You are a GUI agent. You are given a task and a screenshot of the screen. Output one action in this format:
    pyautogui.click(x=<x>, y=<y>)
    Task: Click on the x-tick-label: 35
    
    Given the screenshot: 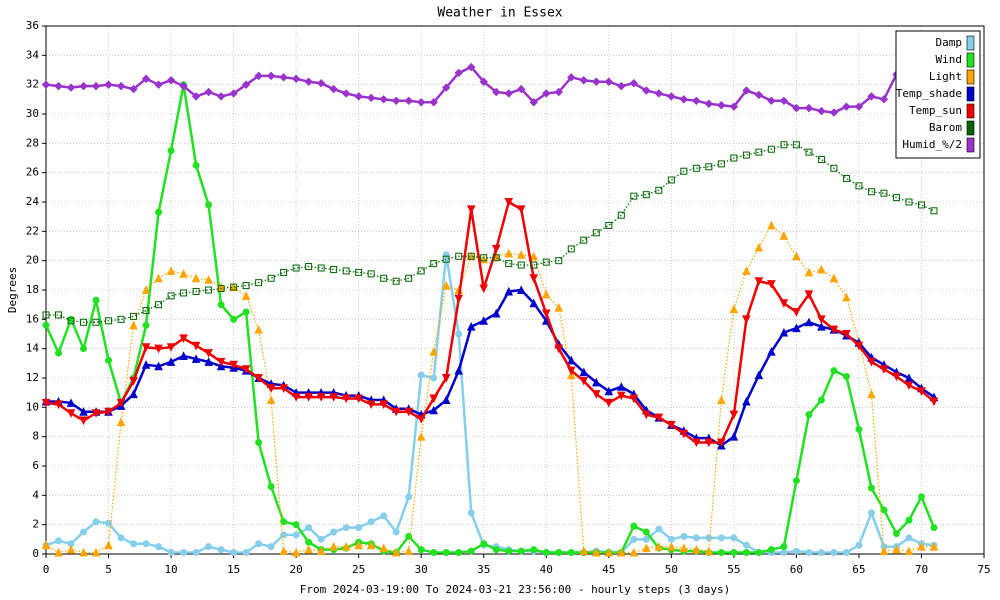 What is the action you would take?
    pyautogui.click(x=483, y=569)
    